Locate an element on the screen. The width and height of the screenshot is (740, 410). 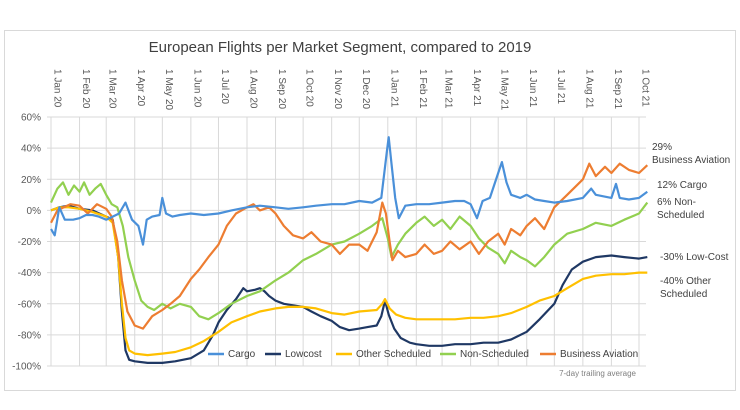
y-tick-label: -80% is located at coordinates (29, 335).